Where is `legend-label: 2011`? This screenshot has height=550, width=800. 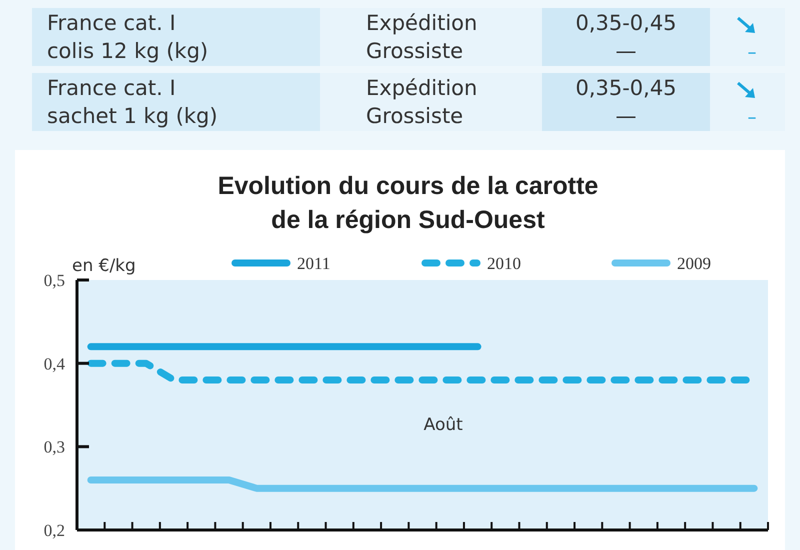 legend-label: 2011 is located at coordinates (313, 263).